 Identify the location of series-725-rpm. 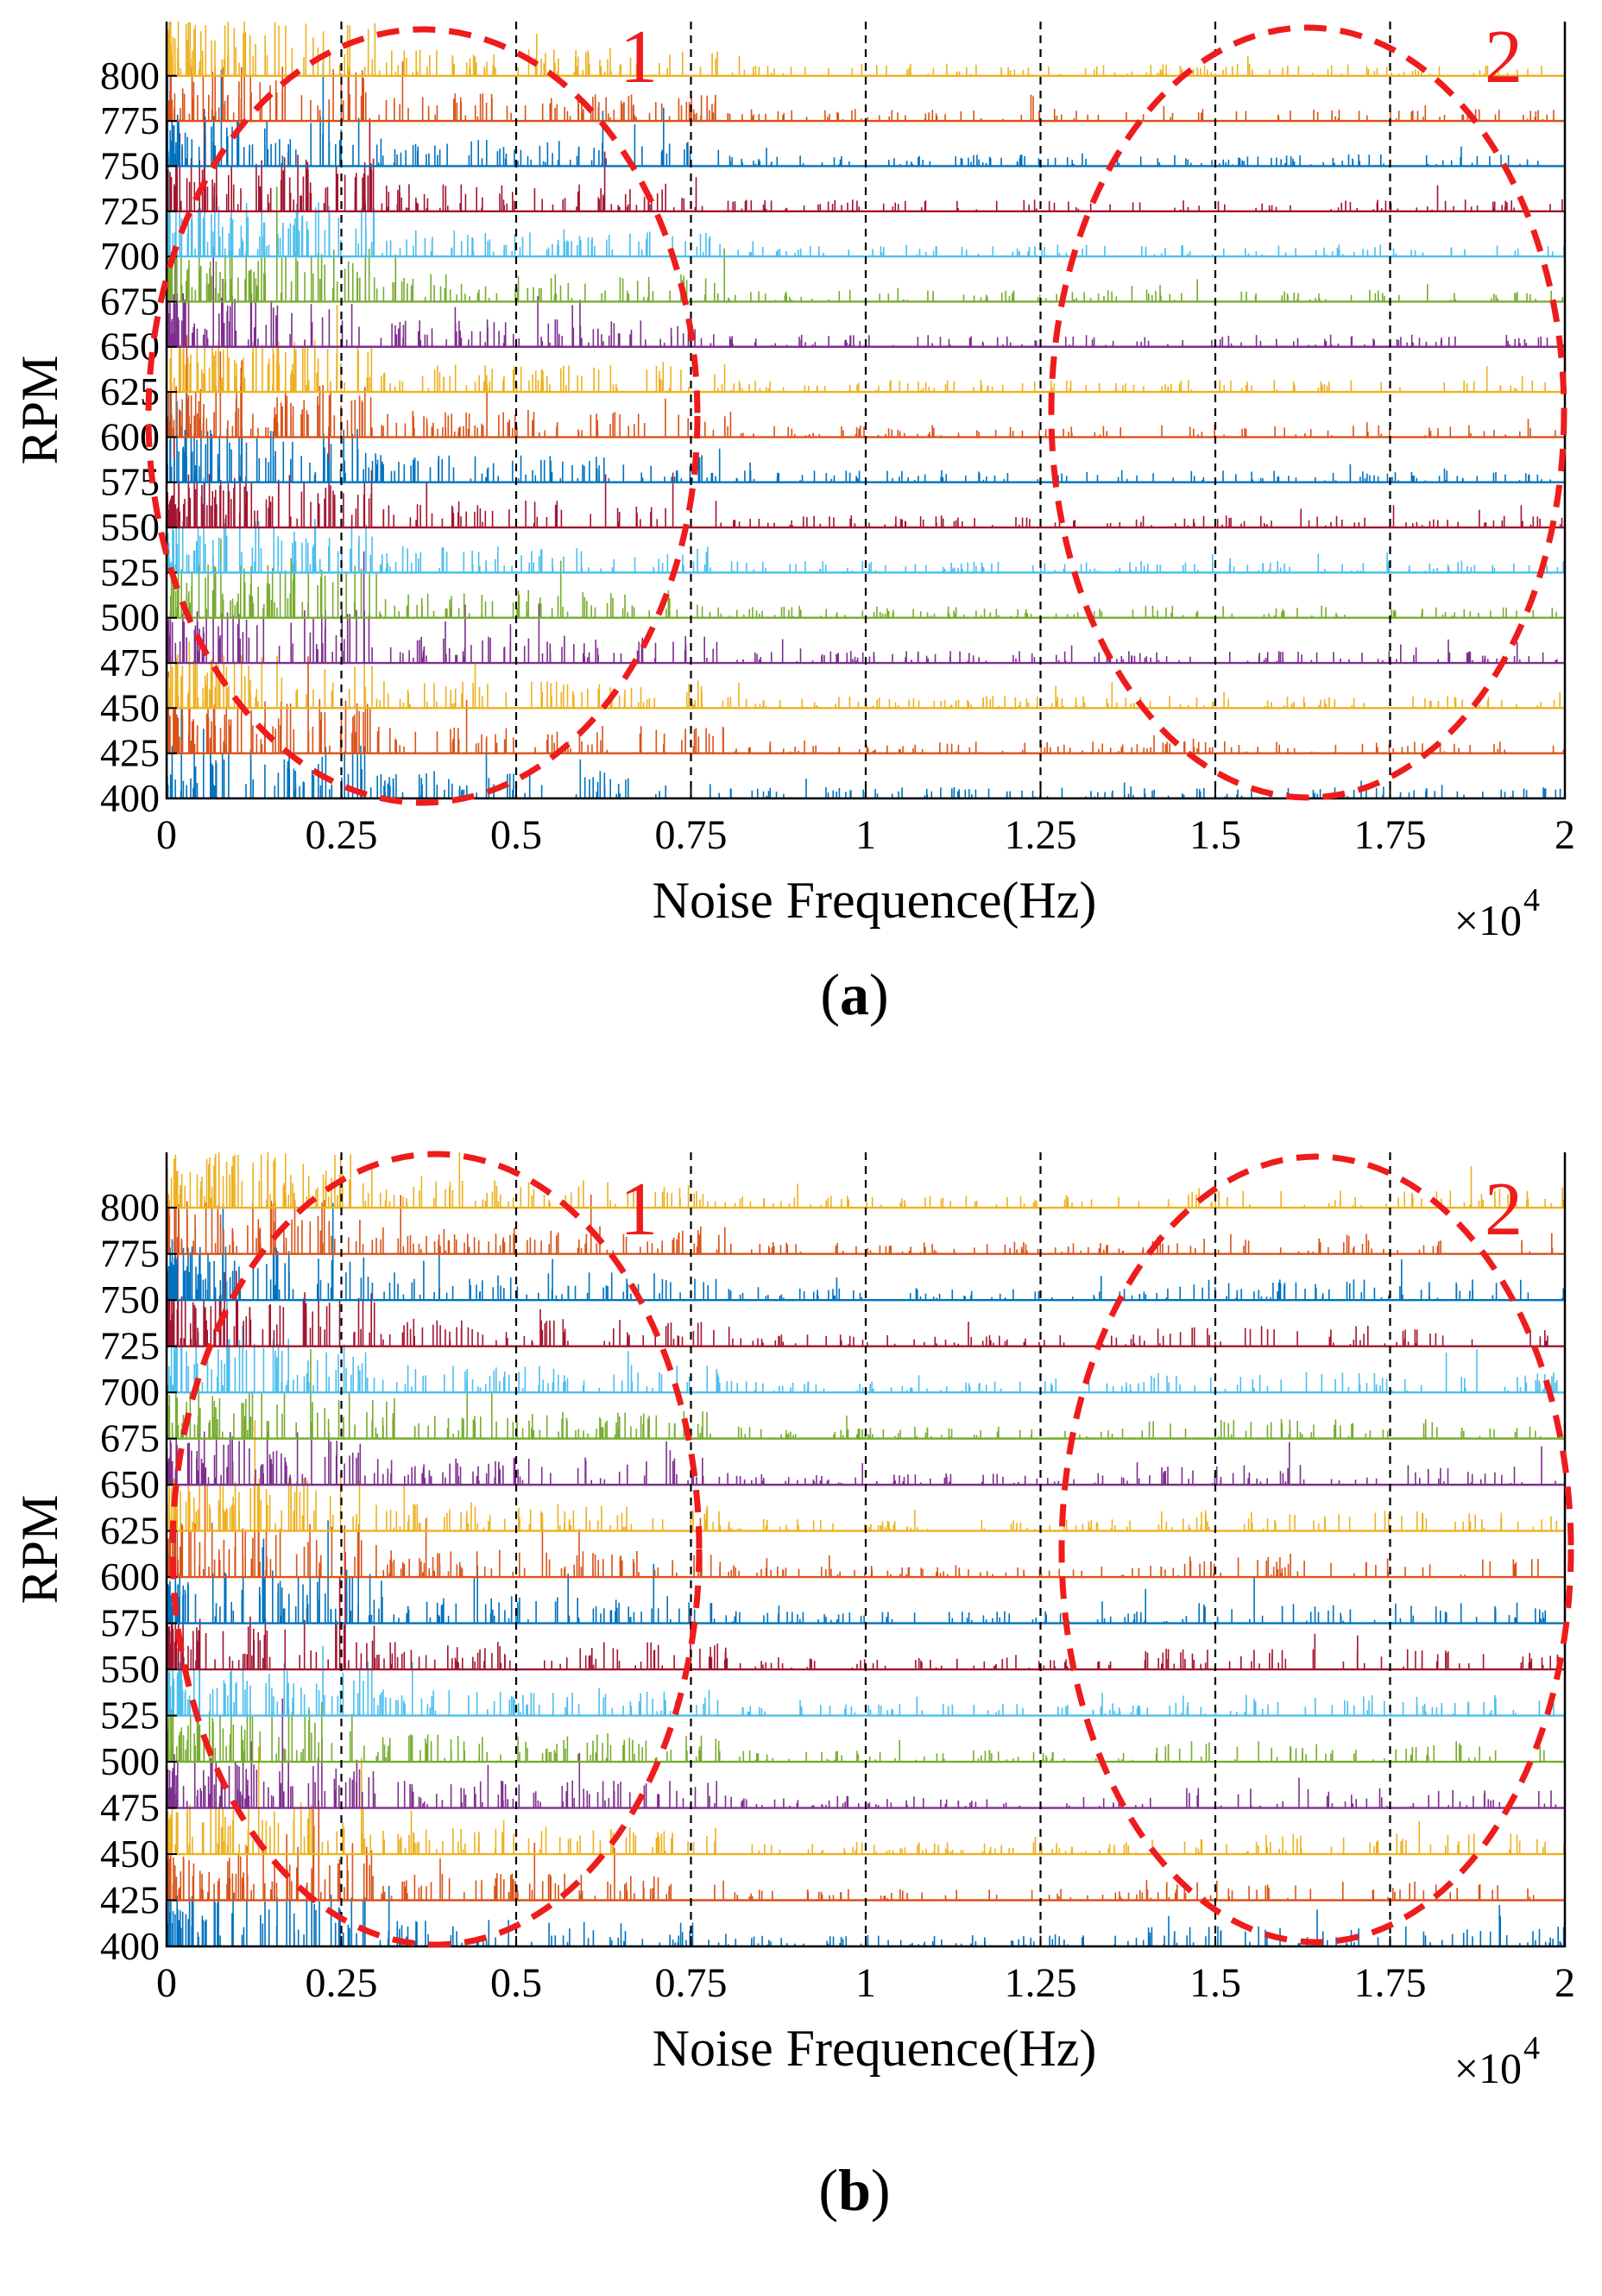
(866, 160).